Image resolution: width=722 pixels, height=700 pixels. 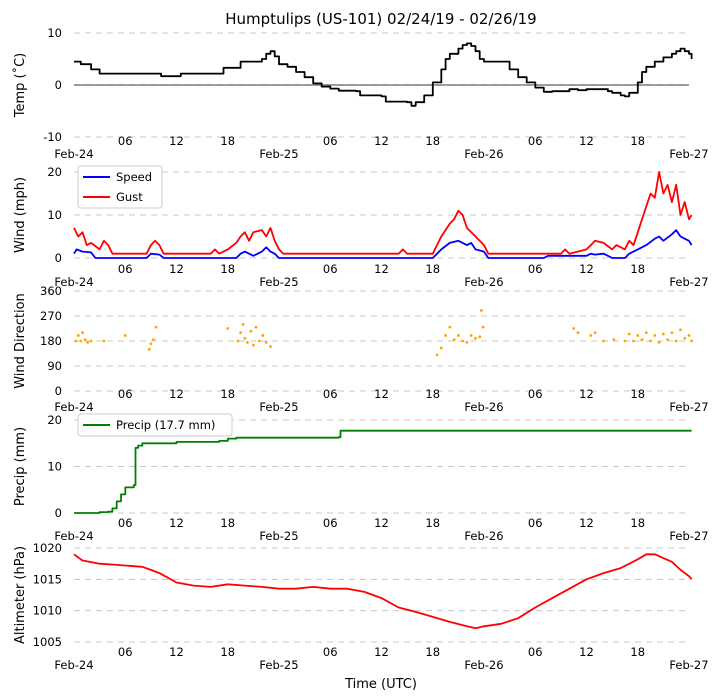 I want to click on y-tick-label: 1005, so click(x=47, y=642).